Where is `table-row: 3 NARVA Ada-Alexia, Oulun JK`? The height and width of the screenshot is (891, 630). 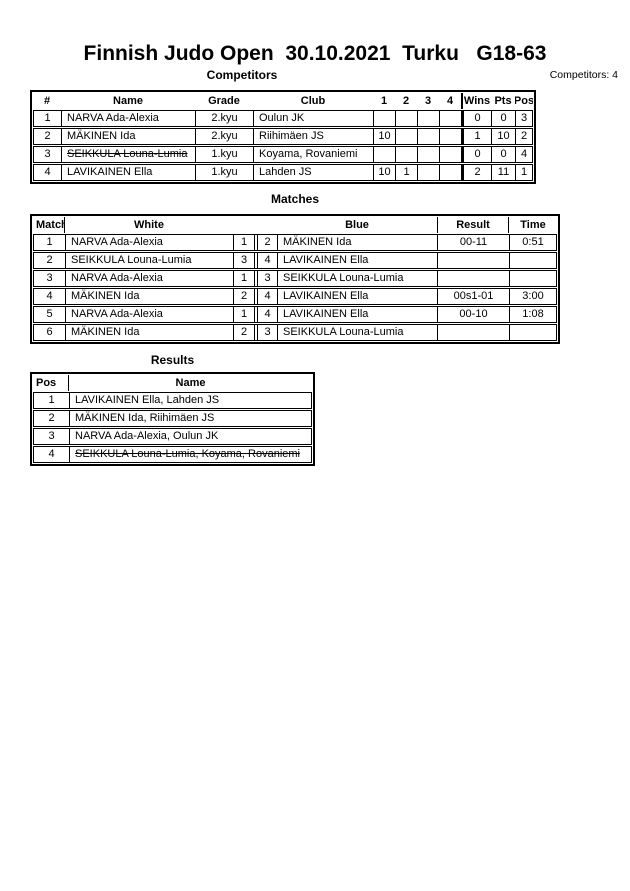 table-row: 3 NARVA Ada-Alexia, Oulun JK is located at coordinates (172, 436).